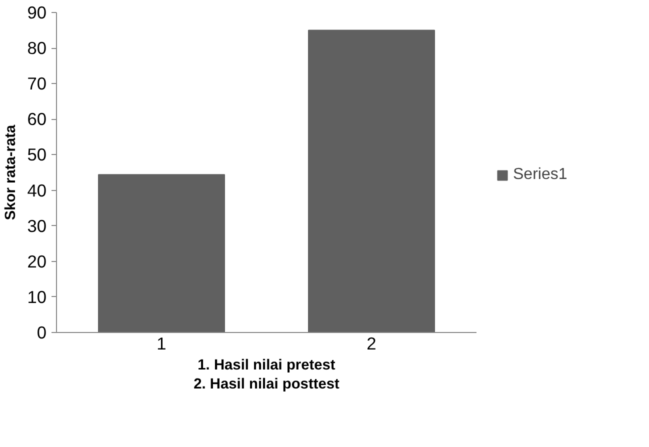 This screenshot has height=447, width=649. What do you see at coordinates (161, 344) in the screenshot?
I see `x-tick-label: 1` at bounding box center [161, 344].